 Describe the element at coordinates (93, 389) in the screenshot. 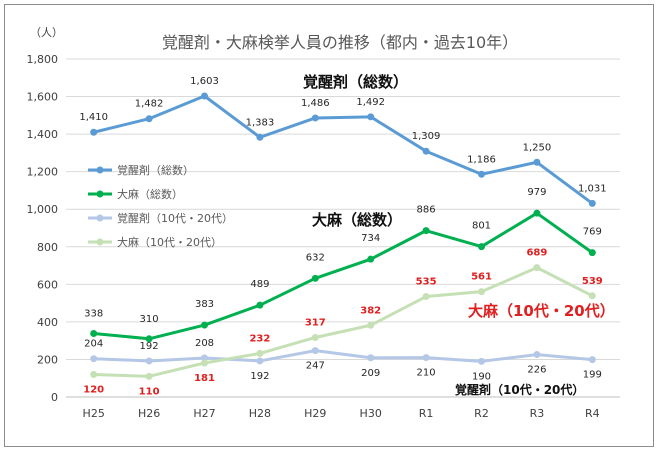

I see `data-label: 120` at that location.